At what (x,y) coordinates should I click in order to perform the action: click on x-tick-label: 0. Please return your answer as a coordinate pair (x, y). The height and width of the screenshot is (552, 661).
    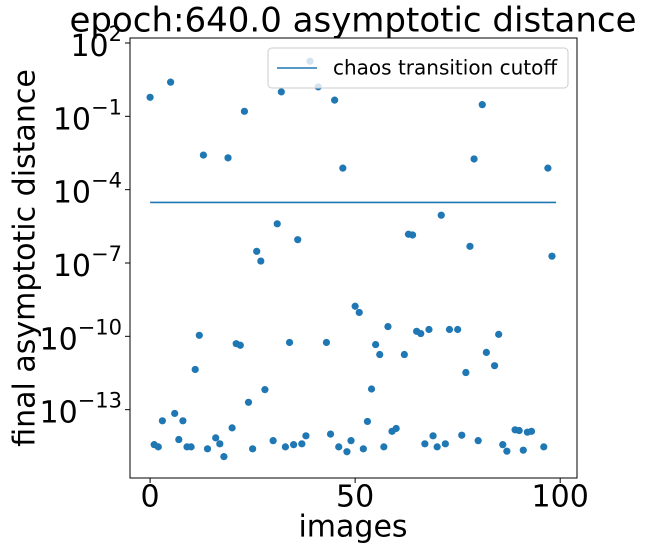
    Looking at the image, I should click on (150, 497).